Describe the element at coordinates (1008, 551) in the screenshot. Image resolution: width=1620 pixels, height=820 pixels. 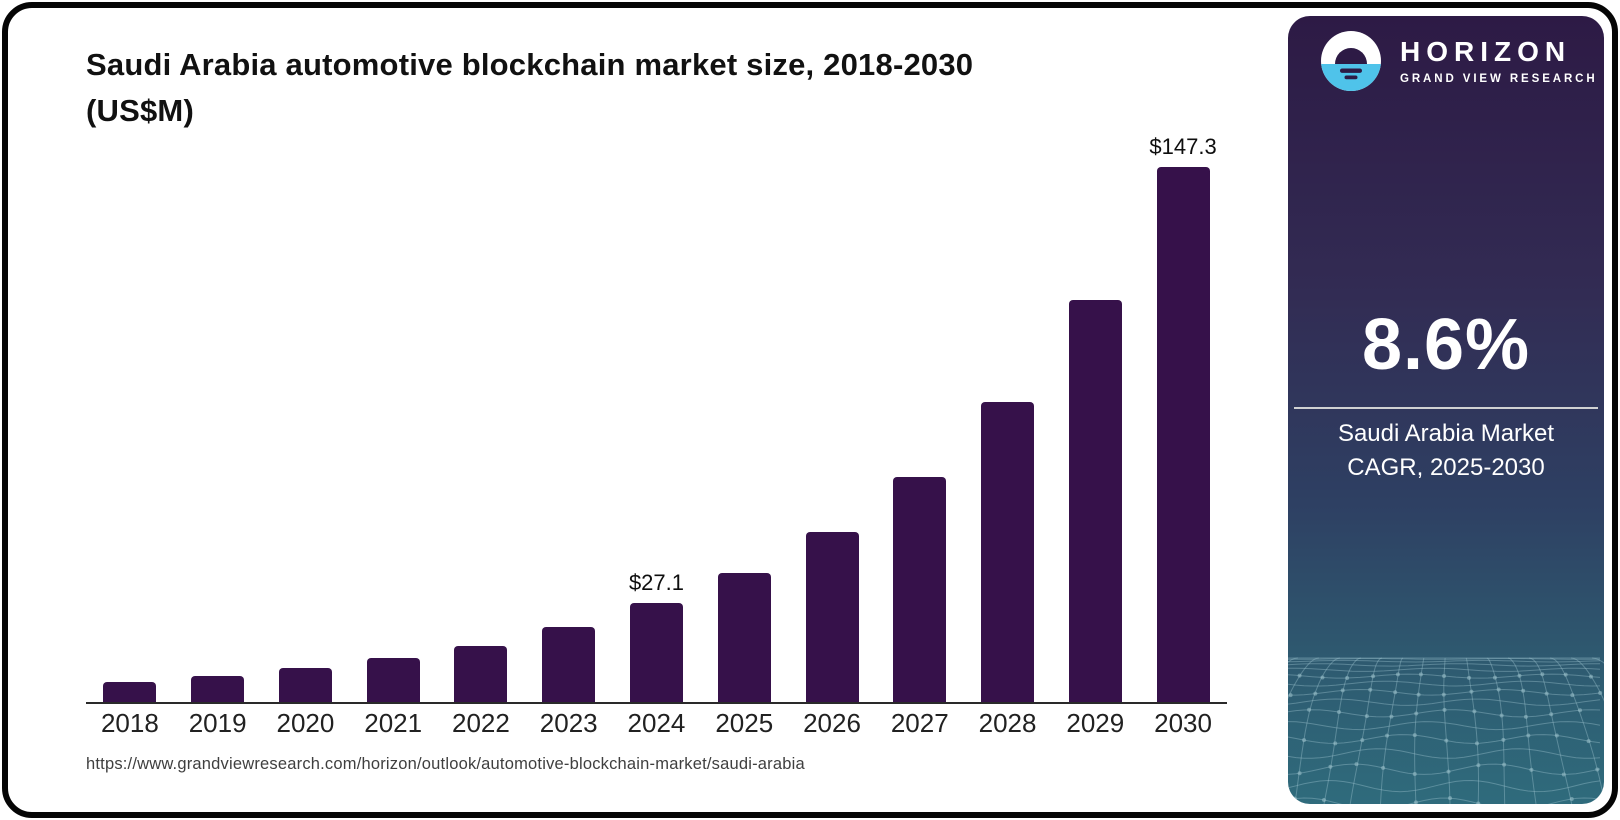
I see `bar-2028` at that location.